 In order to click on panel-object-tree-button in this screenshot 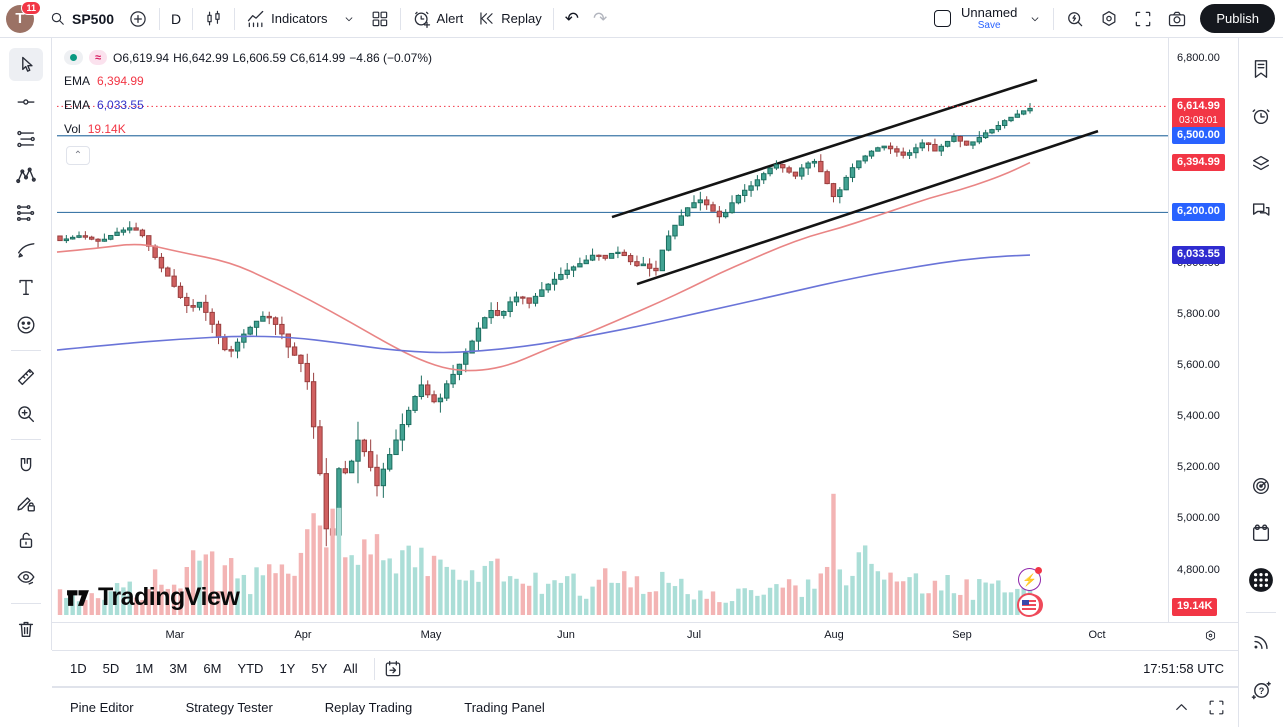, I will do `click(1261, 163)`.